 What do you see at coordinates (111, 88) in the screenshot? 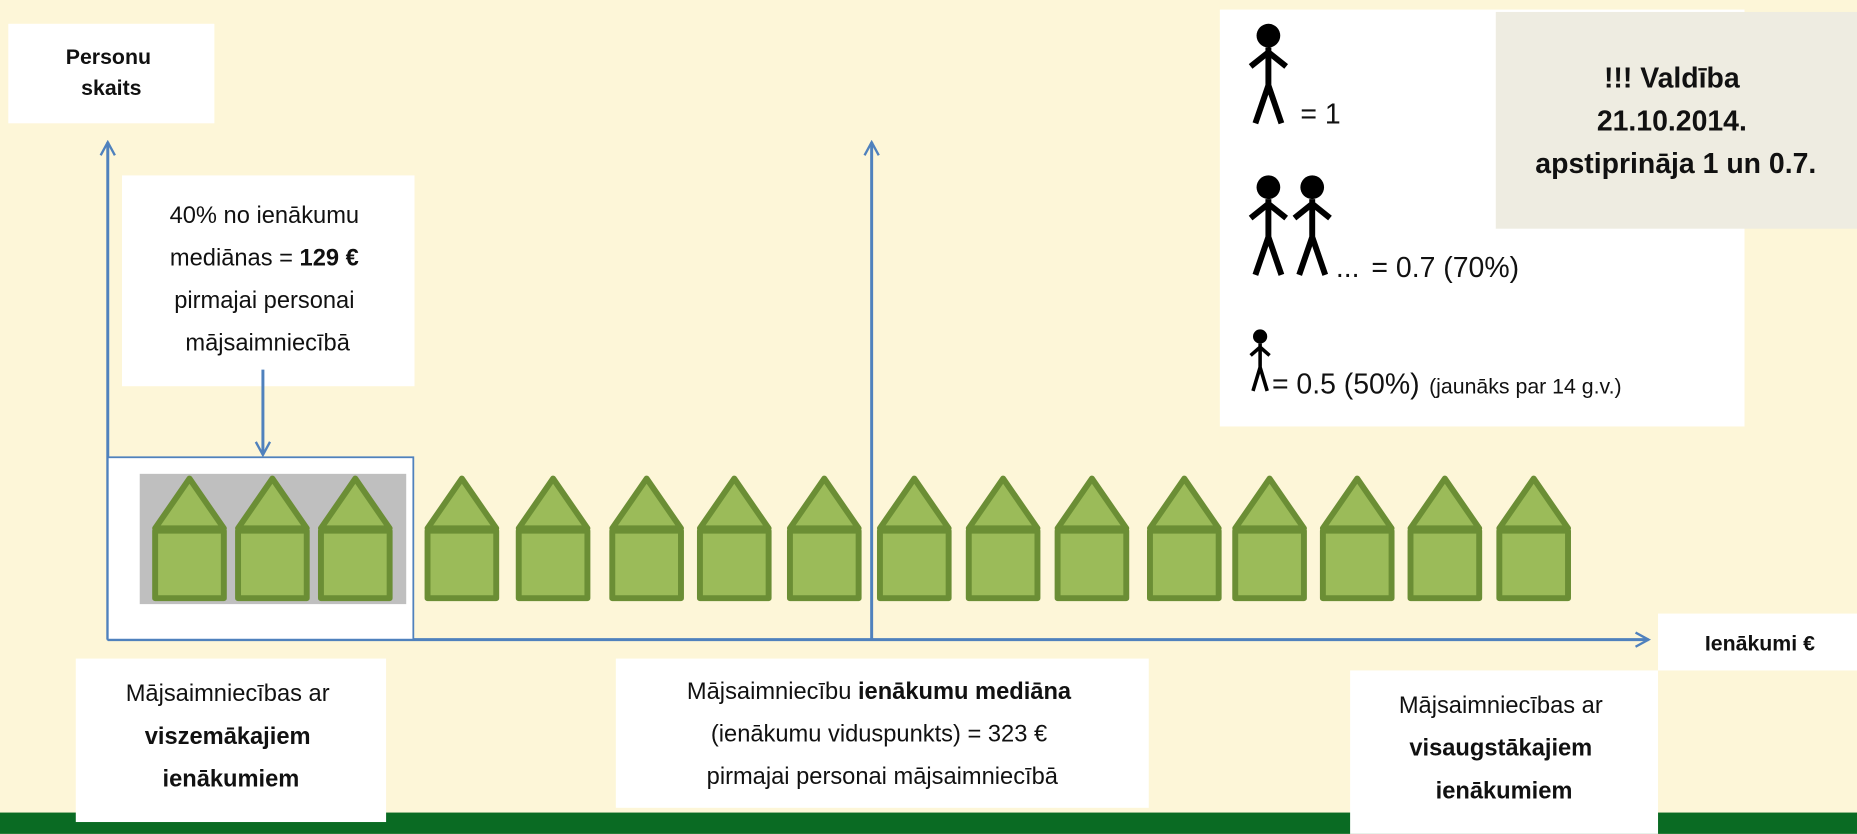
I see `y-label-line: skaits` at bounding box center [111, 88].